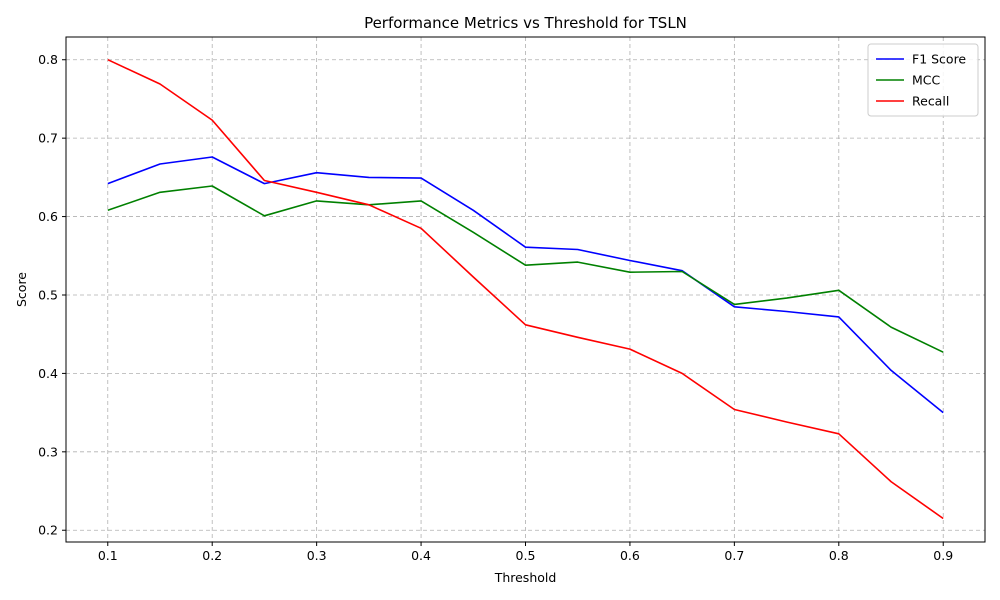 This screenshot has width=1000, height=600. I want to click on y-tick-label: 0.8, so click(48, 59).